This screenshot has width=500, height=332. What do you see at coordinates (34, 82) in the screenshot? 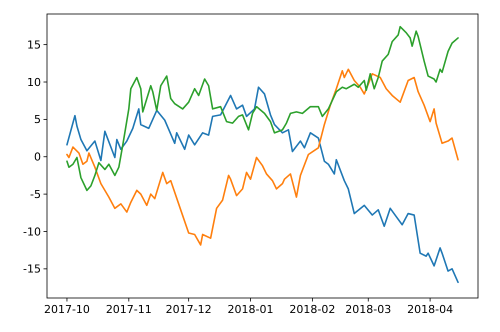
I see `y-tick-label: 10` at bounding box center [34, 82].